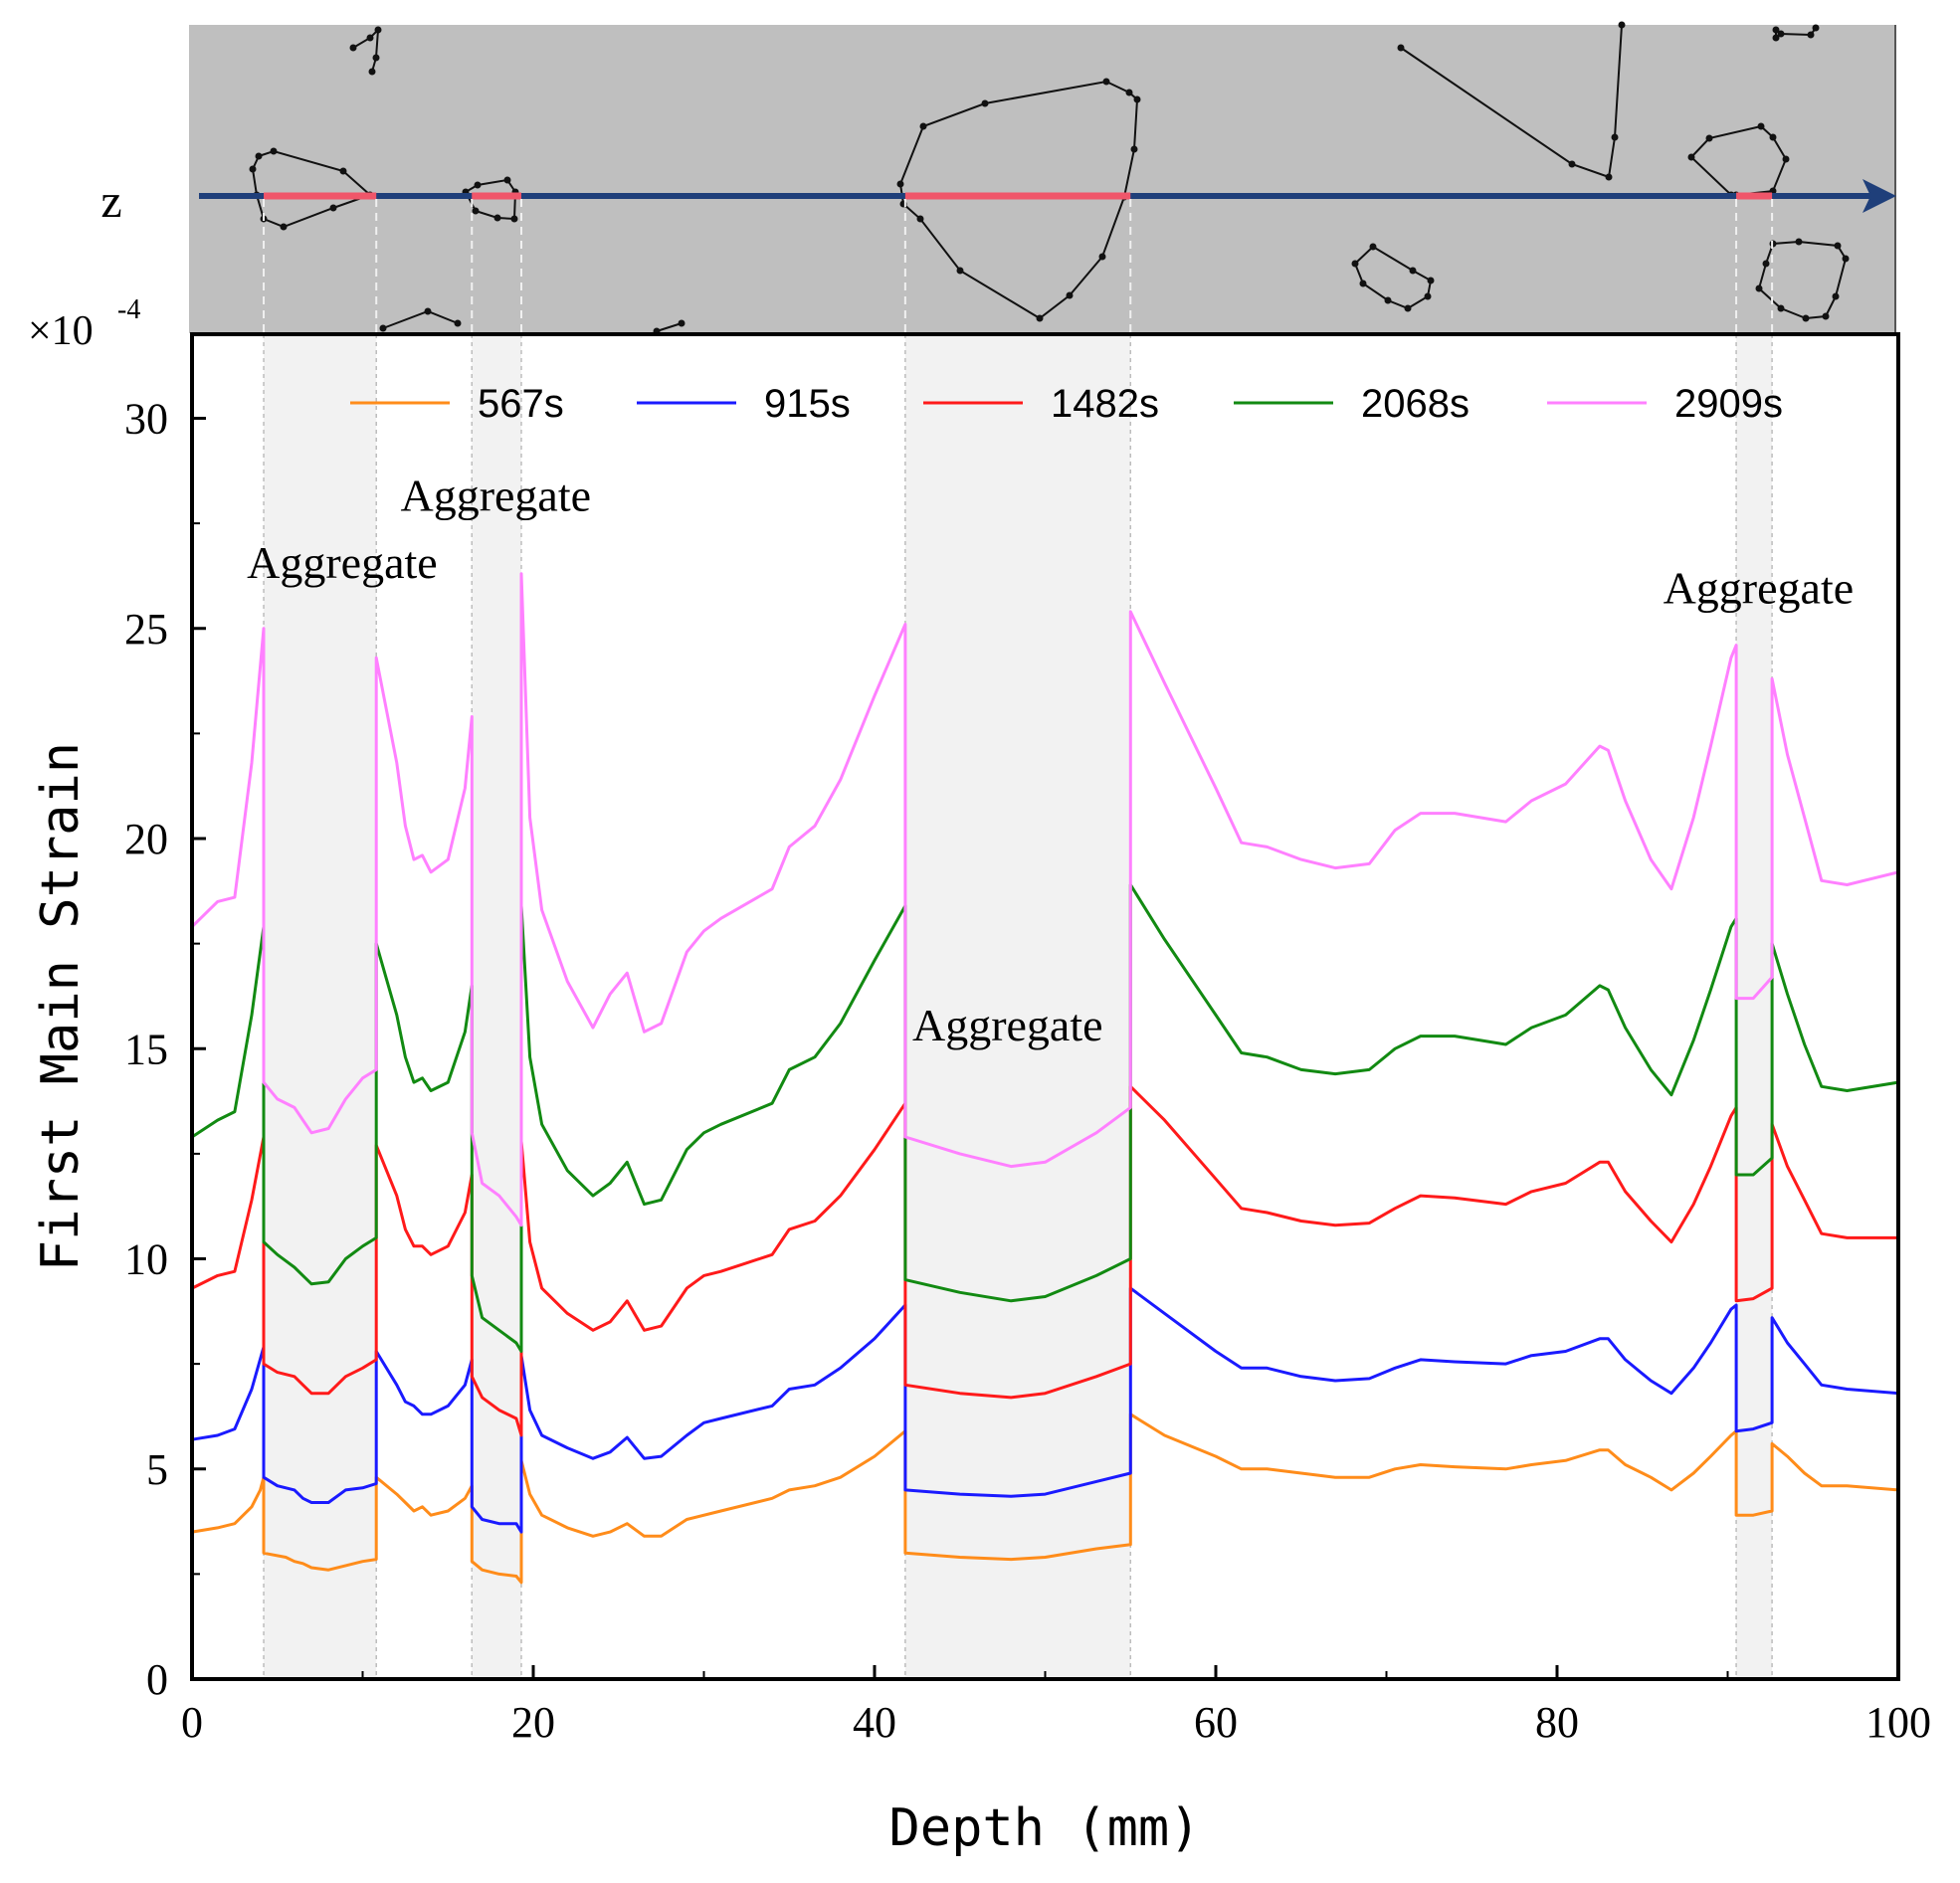 Image resolution: width=1960 pixels, height=1883 pixels. Describe the element at coordinates (457, 404) in the screenshot. I see `legend-item-567s: 567s` at that location.